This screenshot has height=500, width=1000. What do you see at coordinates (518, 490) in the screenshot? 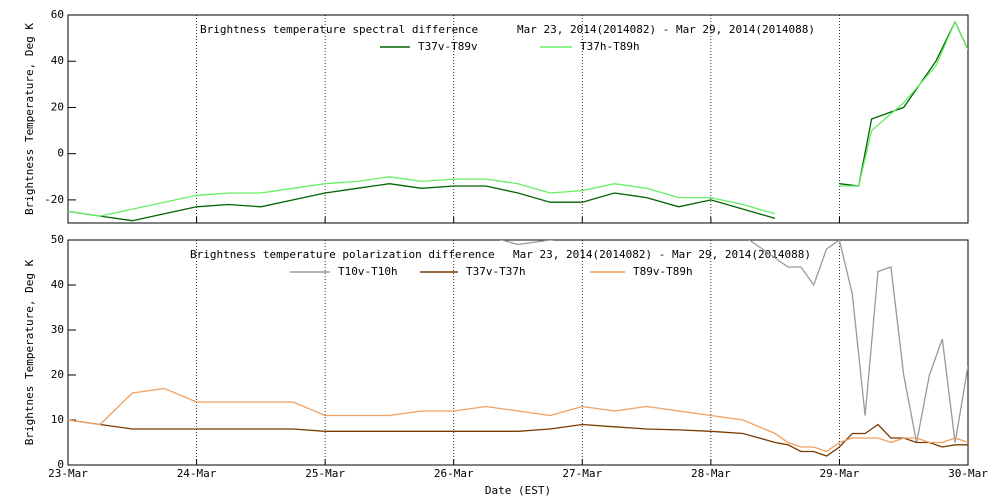
I see `x-axis-label: Date (EST)` at bounding box center [518, 490].